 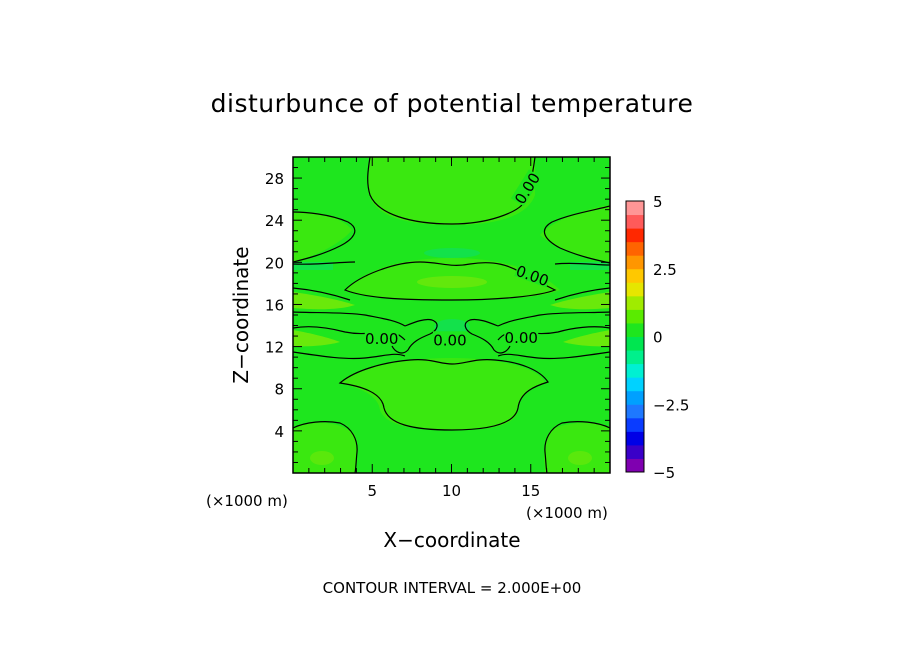 I want to click on y-tick-label: 24, so click(x=274, y=221).